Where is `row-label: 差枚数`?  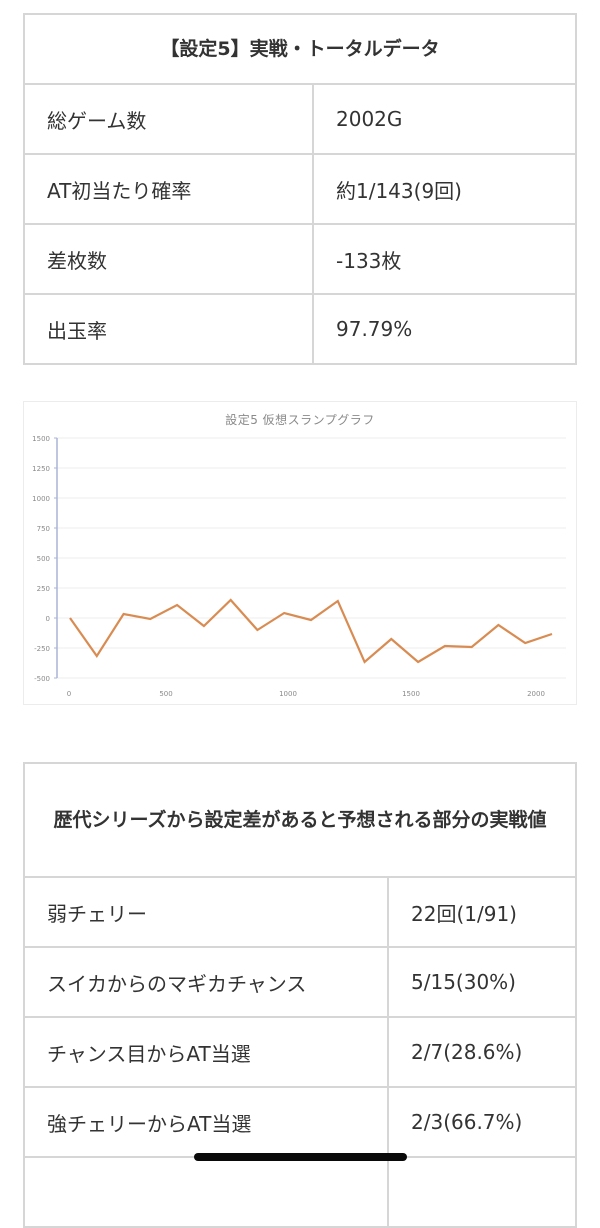 row-label: 差枚数 is located at coordinates (168, 259).